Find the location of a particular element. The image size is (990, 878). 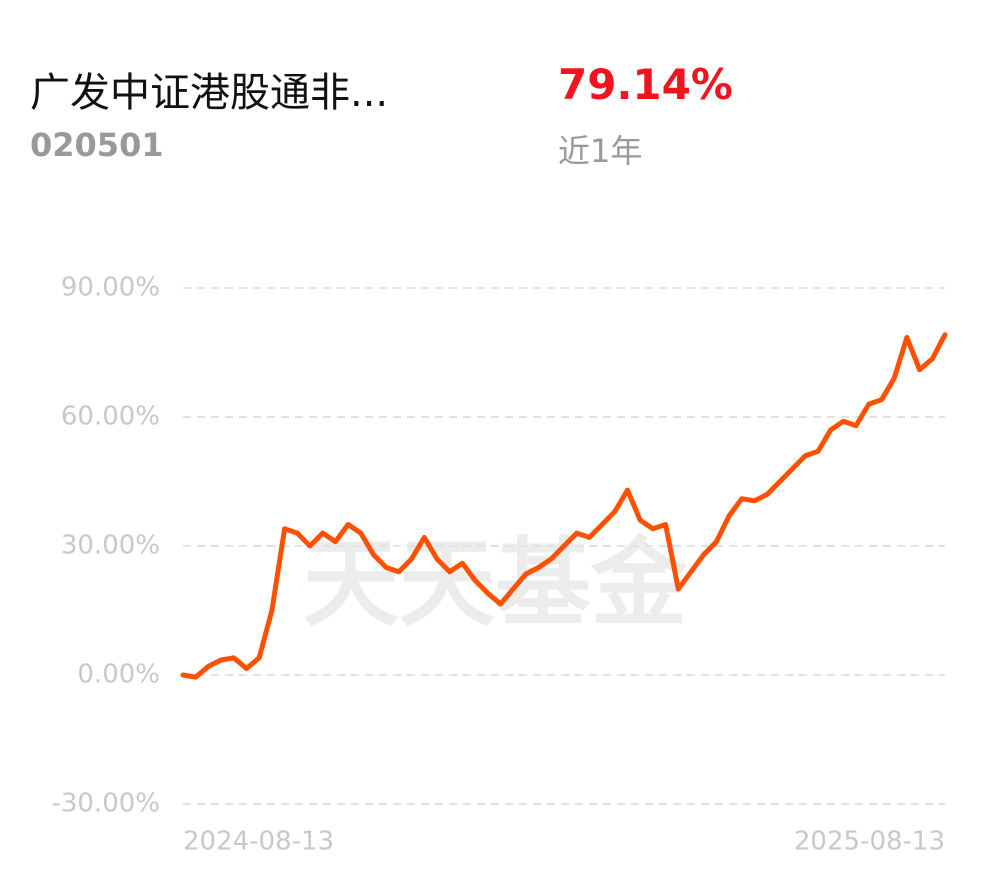

return-period: 近1年 is located at coordinates (600, 151).